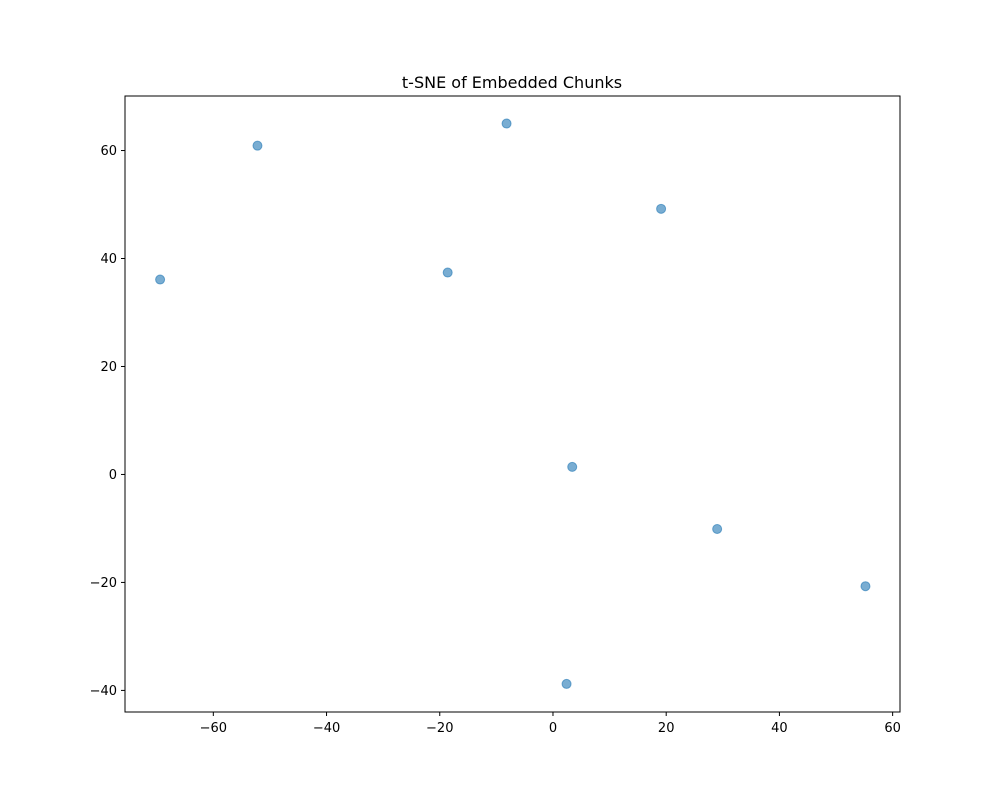 The image size is (1000, 800). What do you see at coordinates (666, 728) in the screenshot?
I see `x-tick-label: 20` at bounding box center [666, 728].